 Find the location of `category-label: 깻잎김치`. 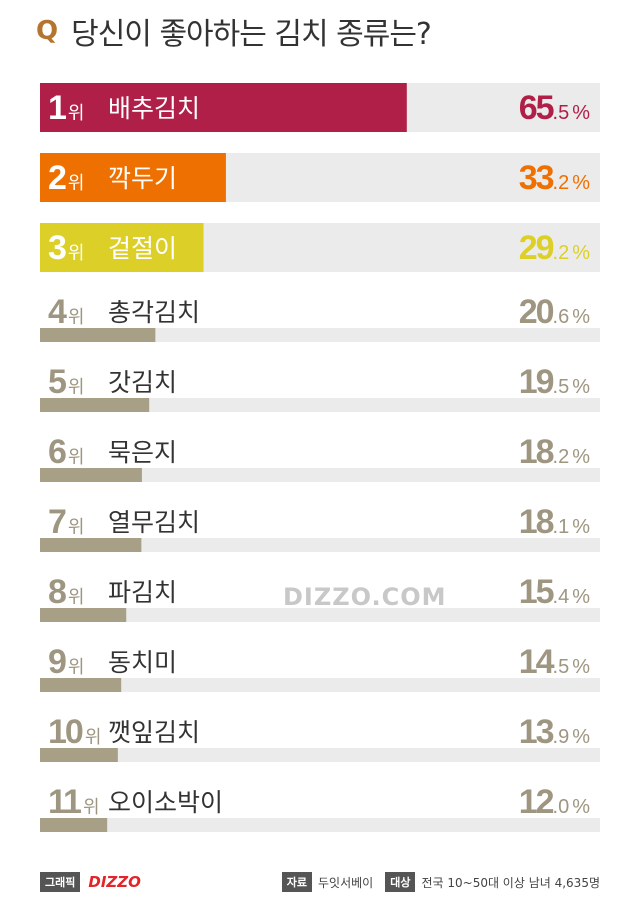

category-label: 깻잎김치 is located at coordinates (154, 732).